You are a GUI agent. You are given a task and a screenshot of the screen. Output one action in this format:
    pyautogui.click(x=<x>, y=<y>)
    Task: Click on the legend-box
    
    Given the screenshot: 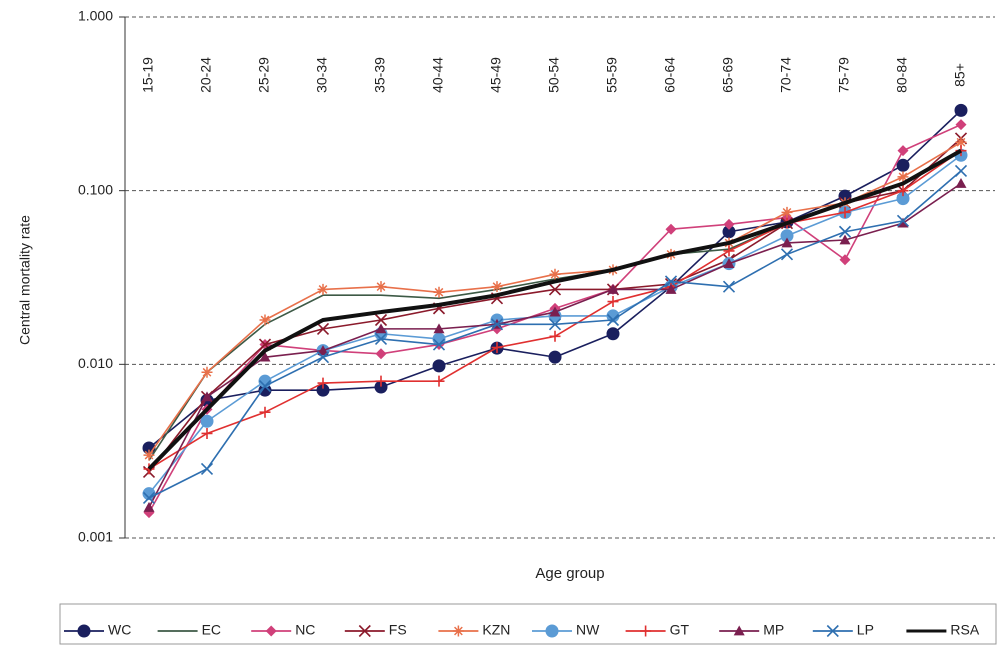 What is the action you would take?
    pyautogui.click(x=528, y=624)
    